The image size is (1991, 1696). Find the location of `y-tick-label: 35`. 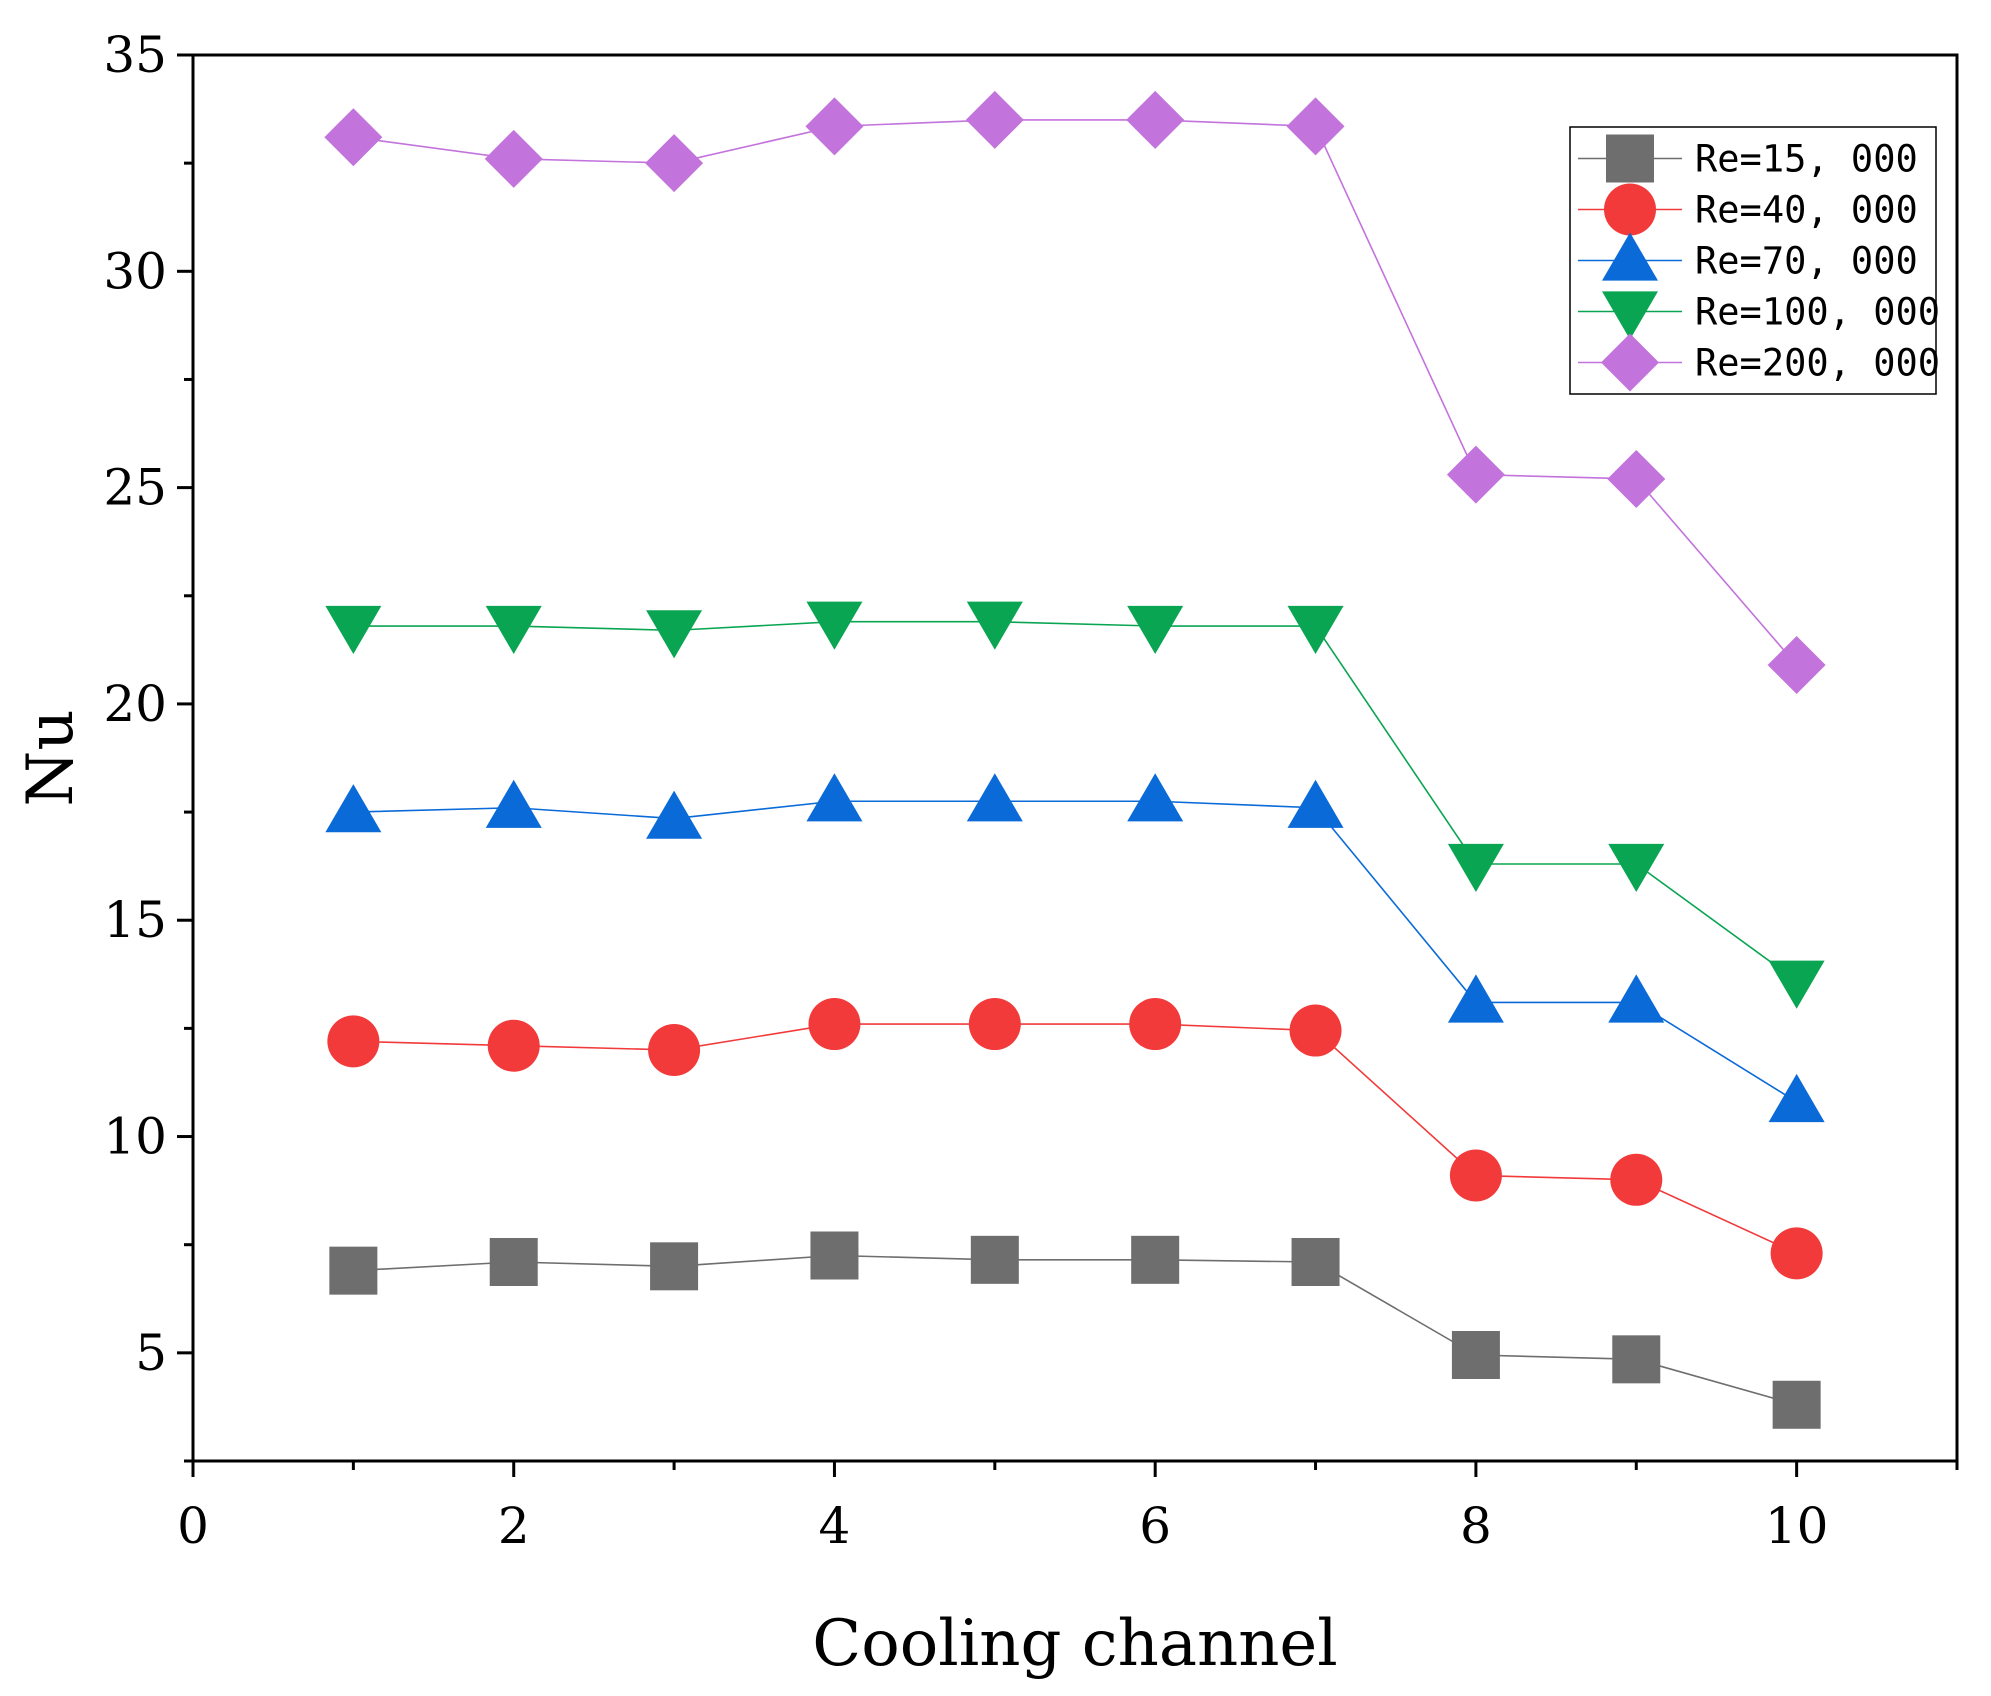

y-tick-label: 35 is located at coordinates (135, 55).